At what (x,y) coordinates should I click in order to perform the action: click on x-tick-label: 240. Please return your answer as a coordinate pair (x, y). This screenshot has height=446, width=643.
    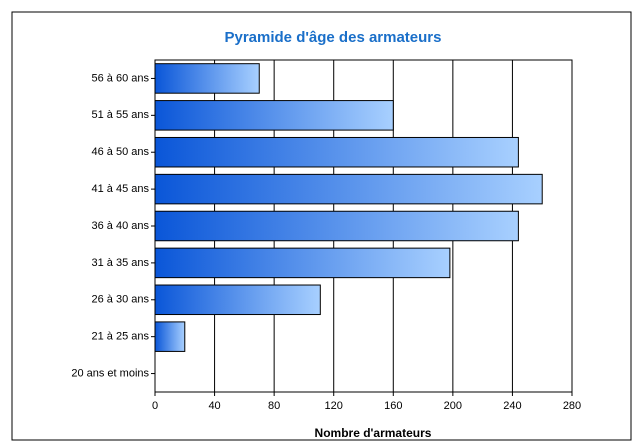
    Looking at the image, I should click on (512, 406).